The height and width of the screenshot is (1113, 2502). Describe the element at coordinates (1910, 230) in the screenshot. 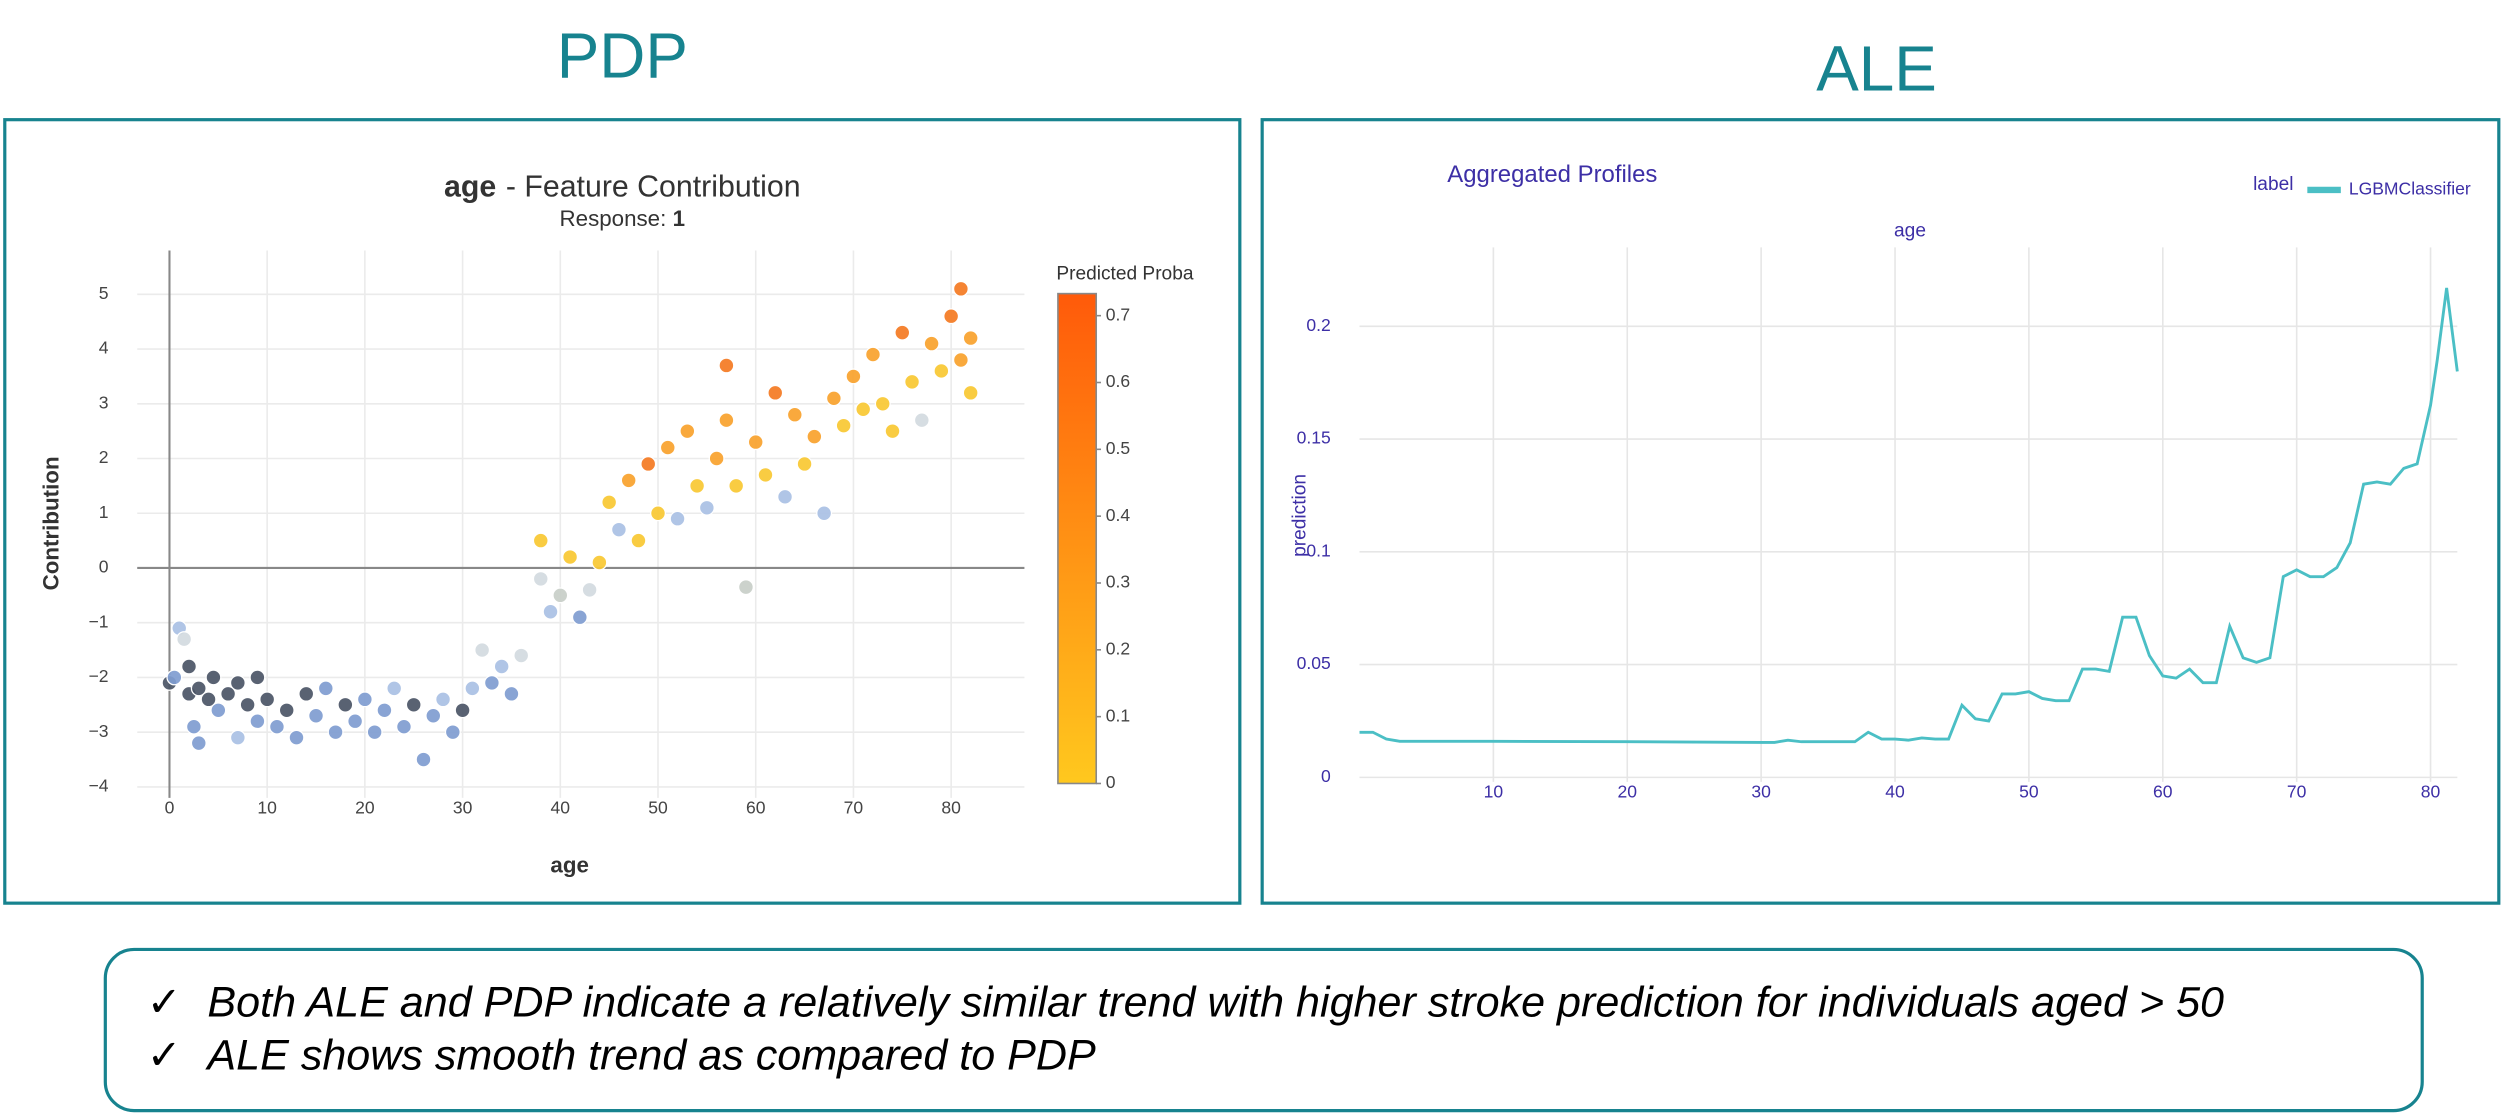

I see `chart-subtitle: age` at that location.